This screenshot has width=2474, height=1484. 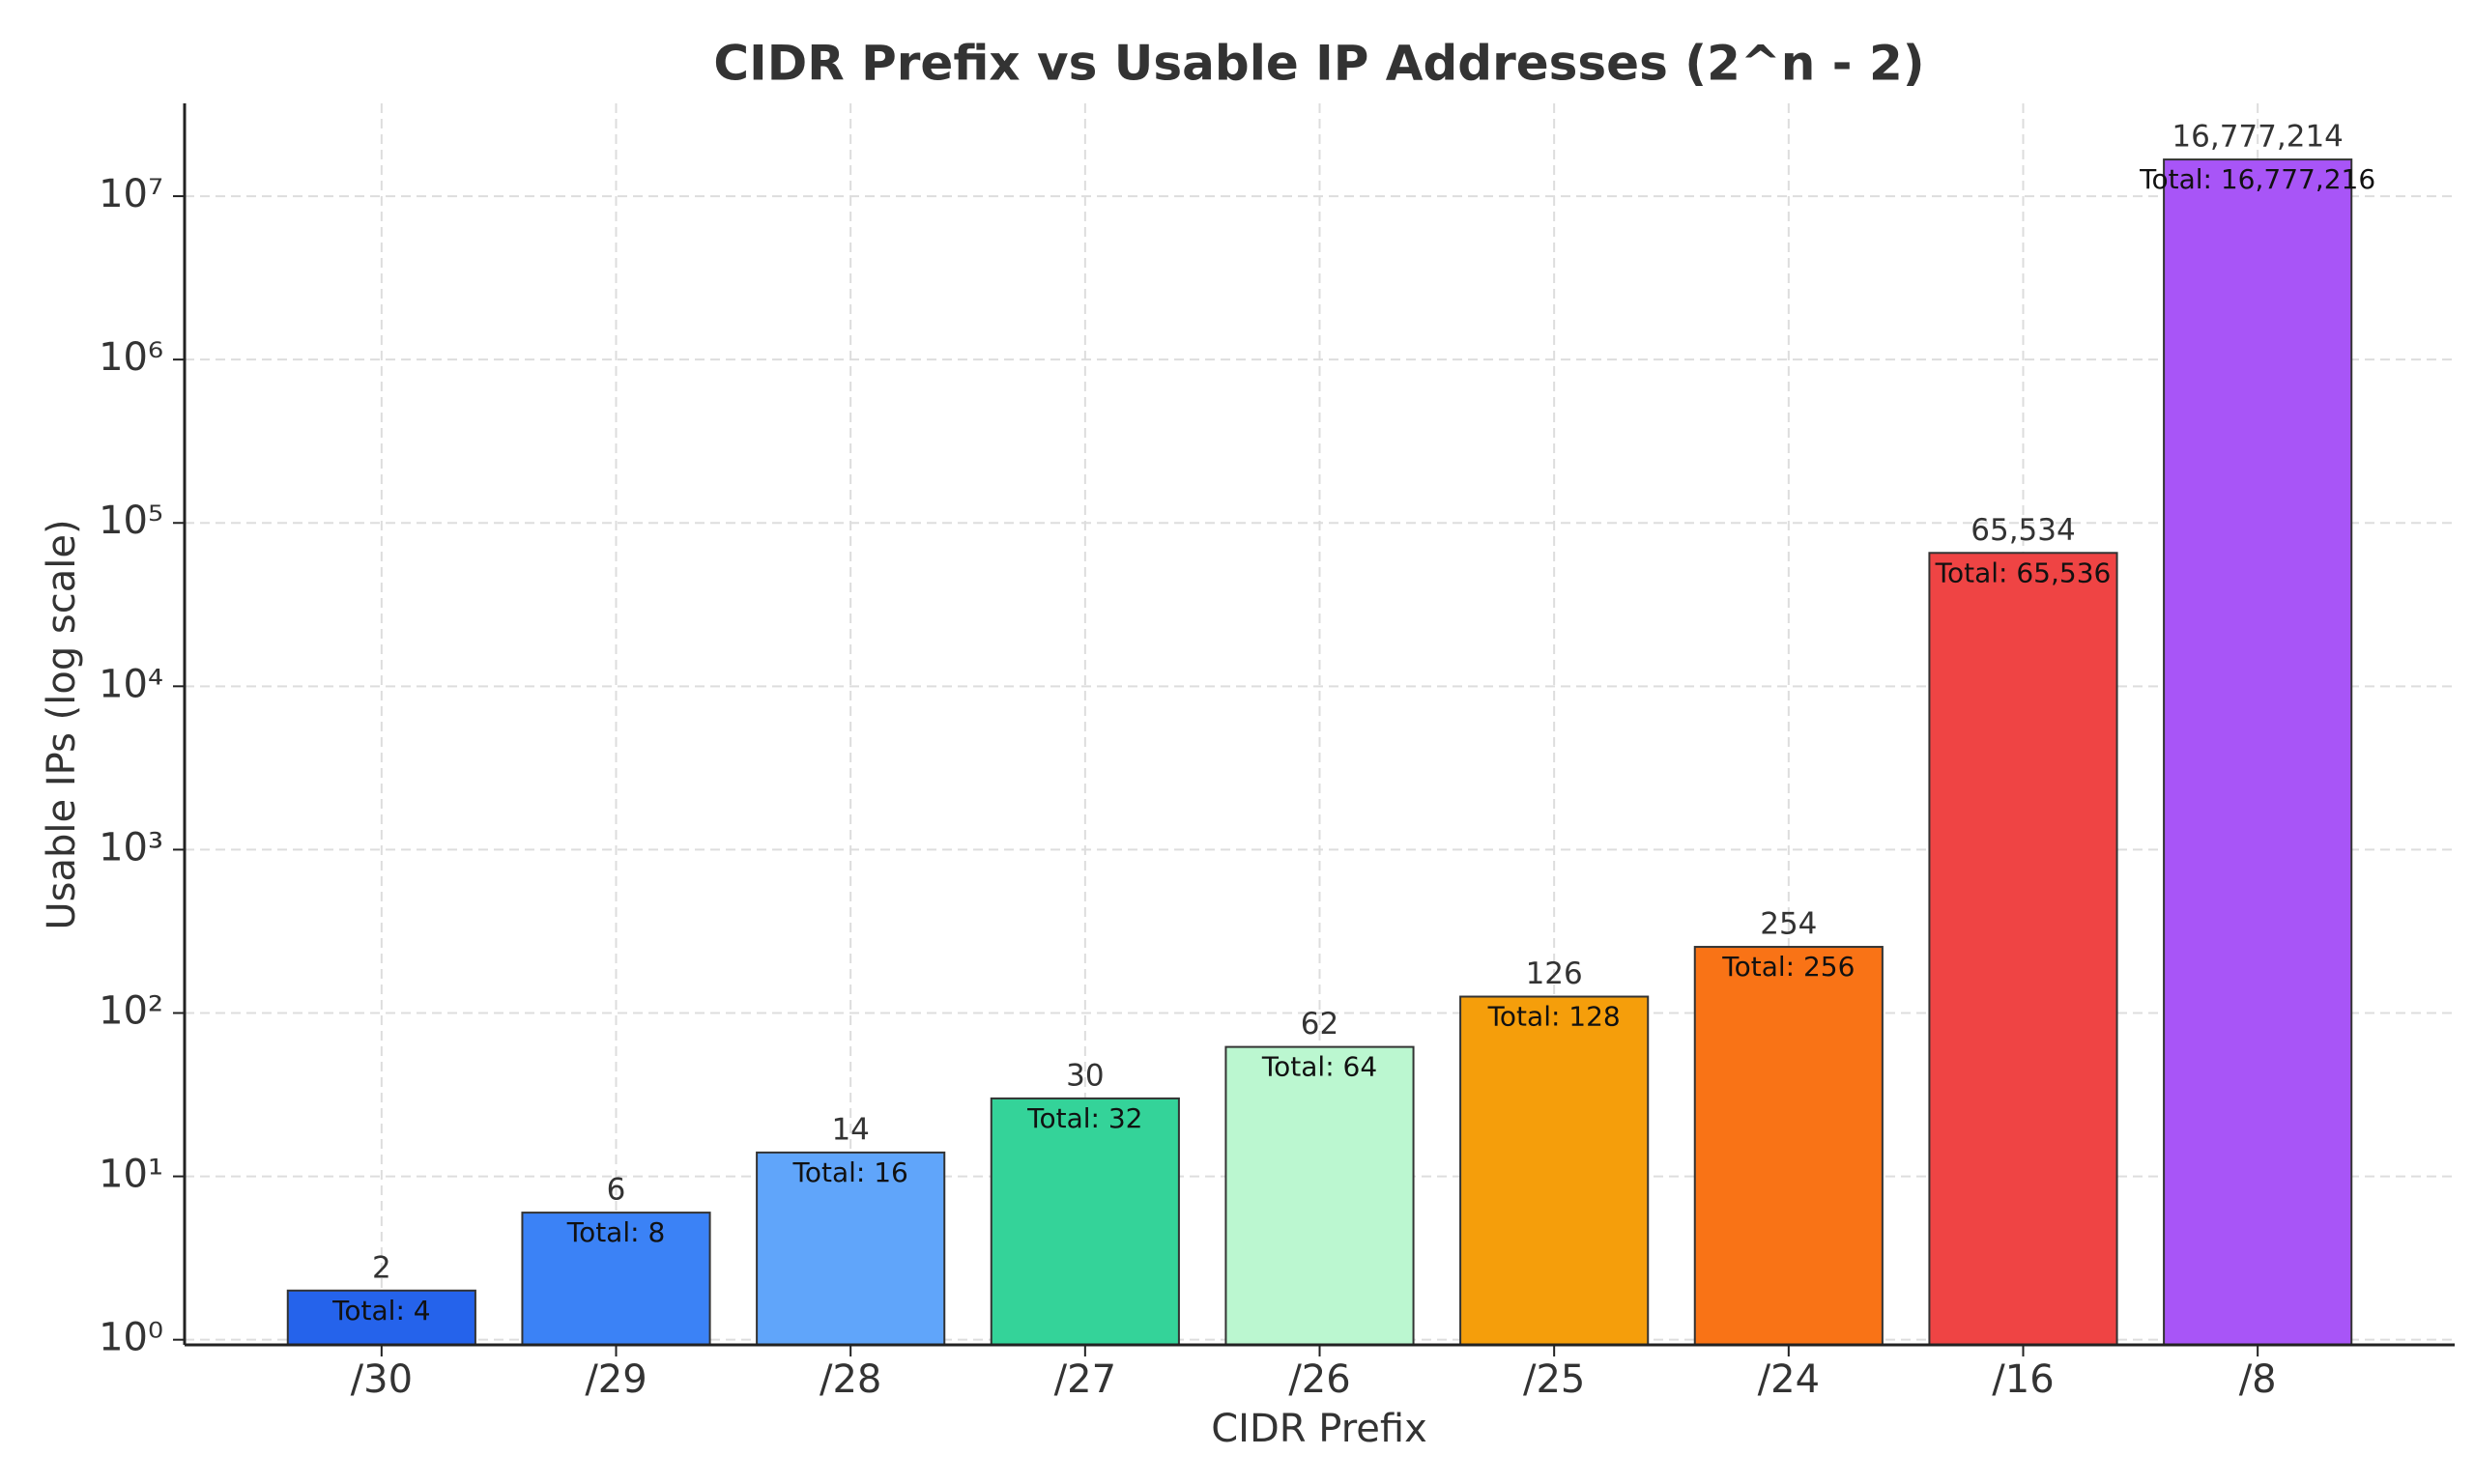 I want to click on x-axis-label: CIDR Prefix, so click(x=1319, y=1429).